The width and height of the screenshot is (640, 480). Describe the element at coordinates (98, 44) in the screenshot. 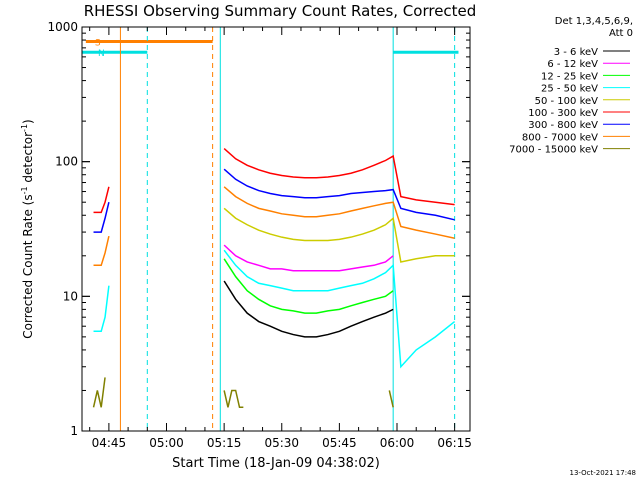

I see `observing-bar-label: S` at that location.